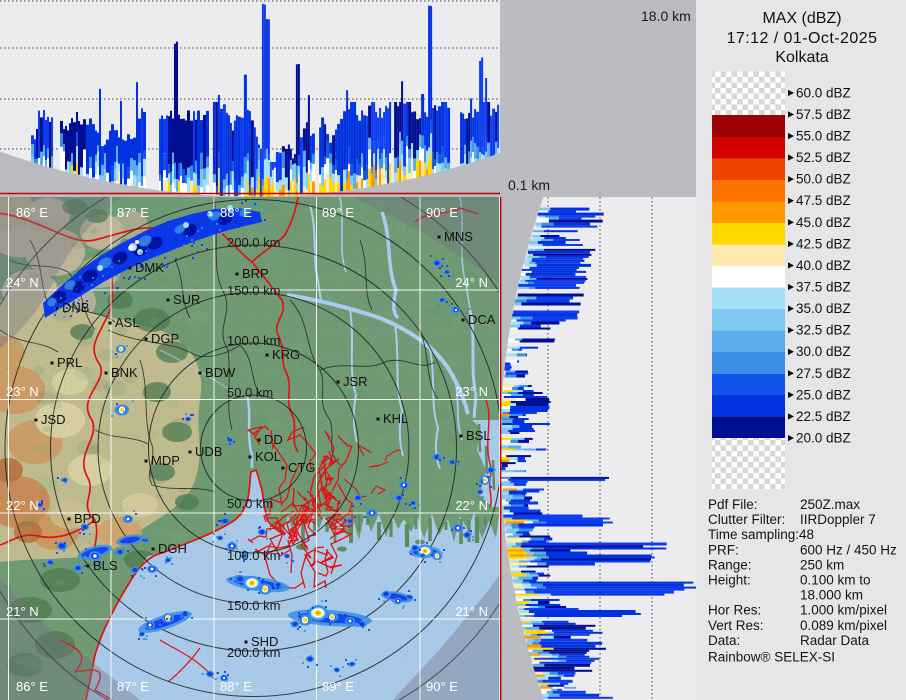 The height and width of the screenshot is (700, 906). What do you see at coordinates (746, 519) in the screenshot?
I see `svg-text: Clutter Filter:` at bounding box center [746, 519].